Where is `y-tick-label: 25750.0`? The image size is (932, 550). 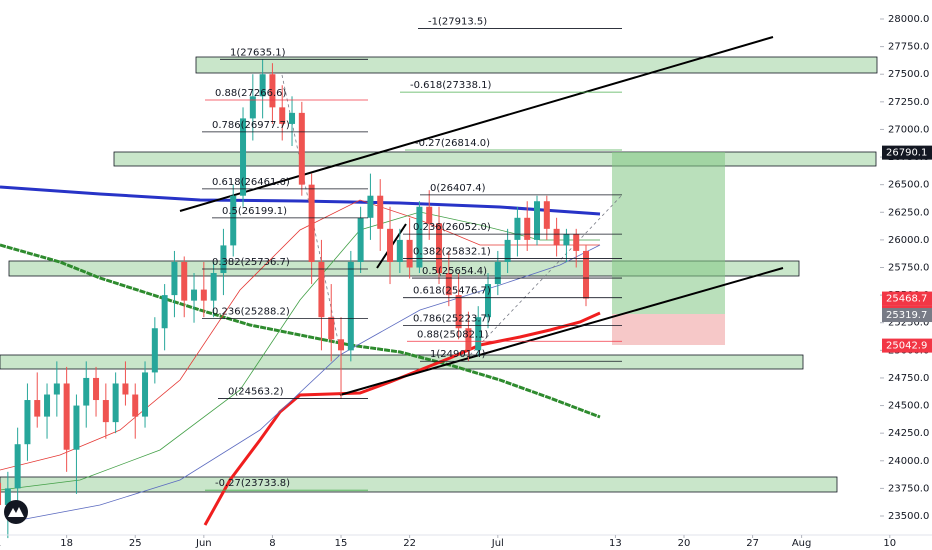
y-tick-label: 25750.0 is located at coordinates (908, 268).